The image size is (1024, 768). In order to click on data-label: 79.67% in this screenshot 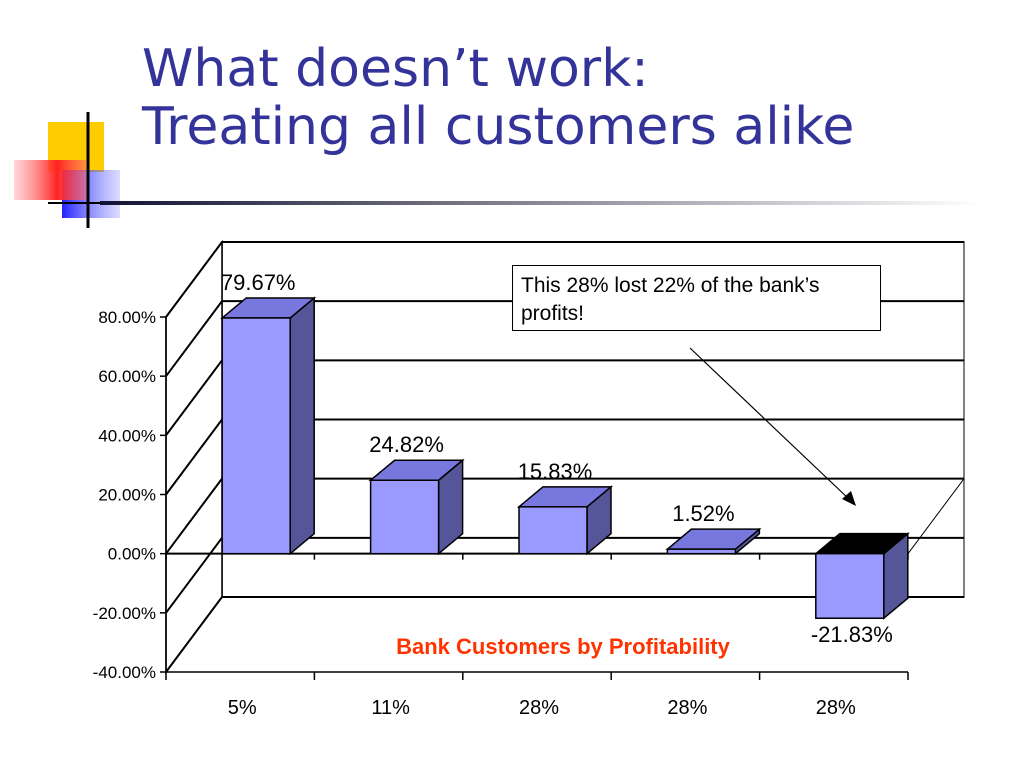, I will do `click(258, 282)`.